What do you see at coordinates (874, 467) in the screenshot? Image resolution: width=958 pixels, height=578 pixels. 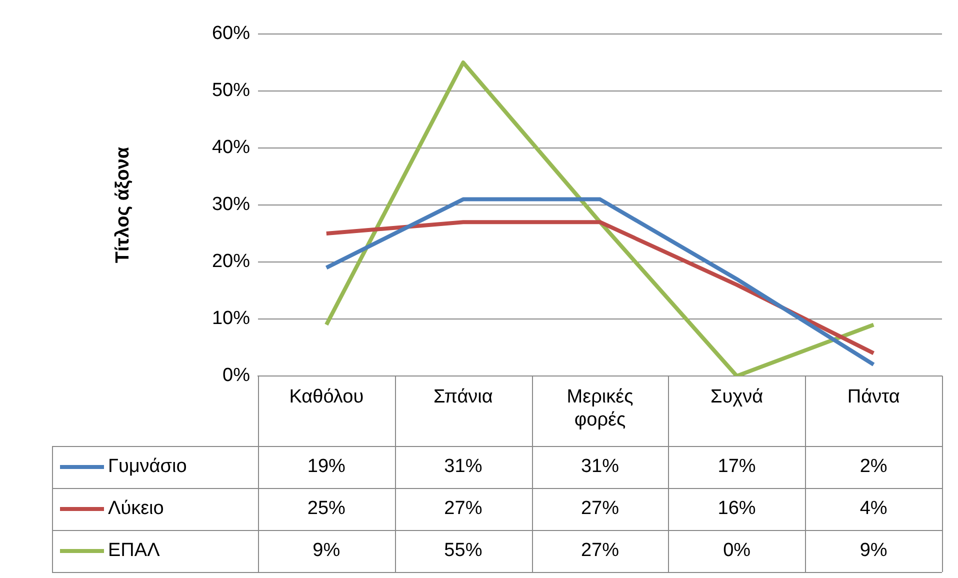 I see `data-label: 2%` at bounding box center [874, 467].